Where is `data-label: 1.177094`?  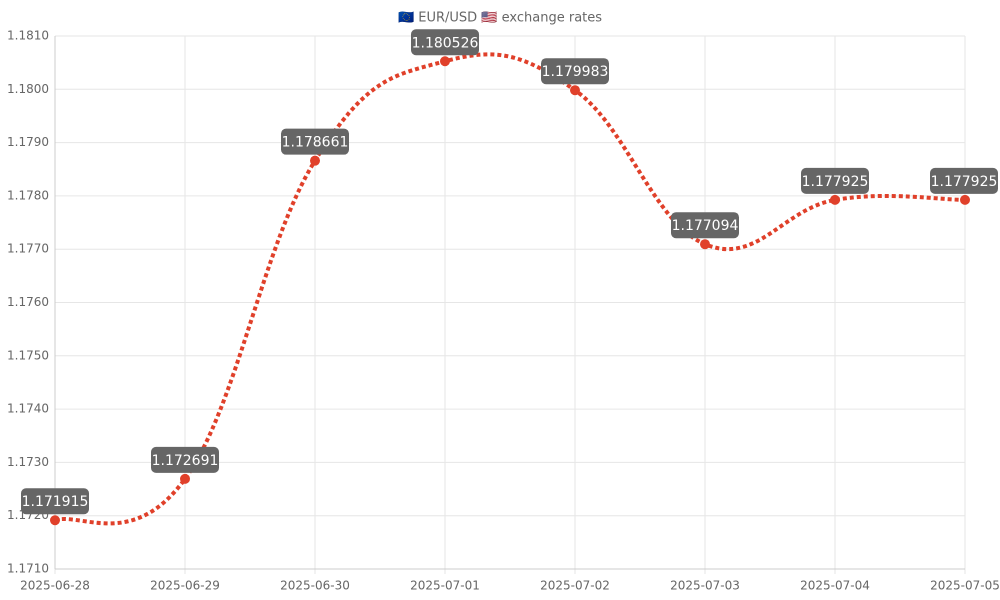
data-label: 1.177094 is located at coordinates (705, 225).